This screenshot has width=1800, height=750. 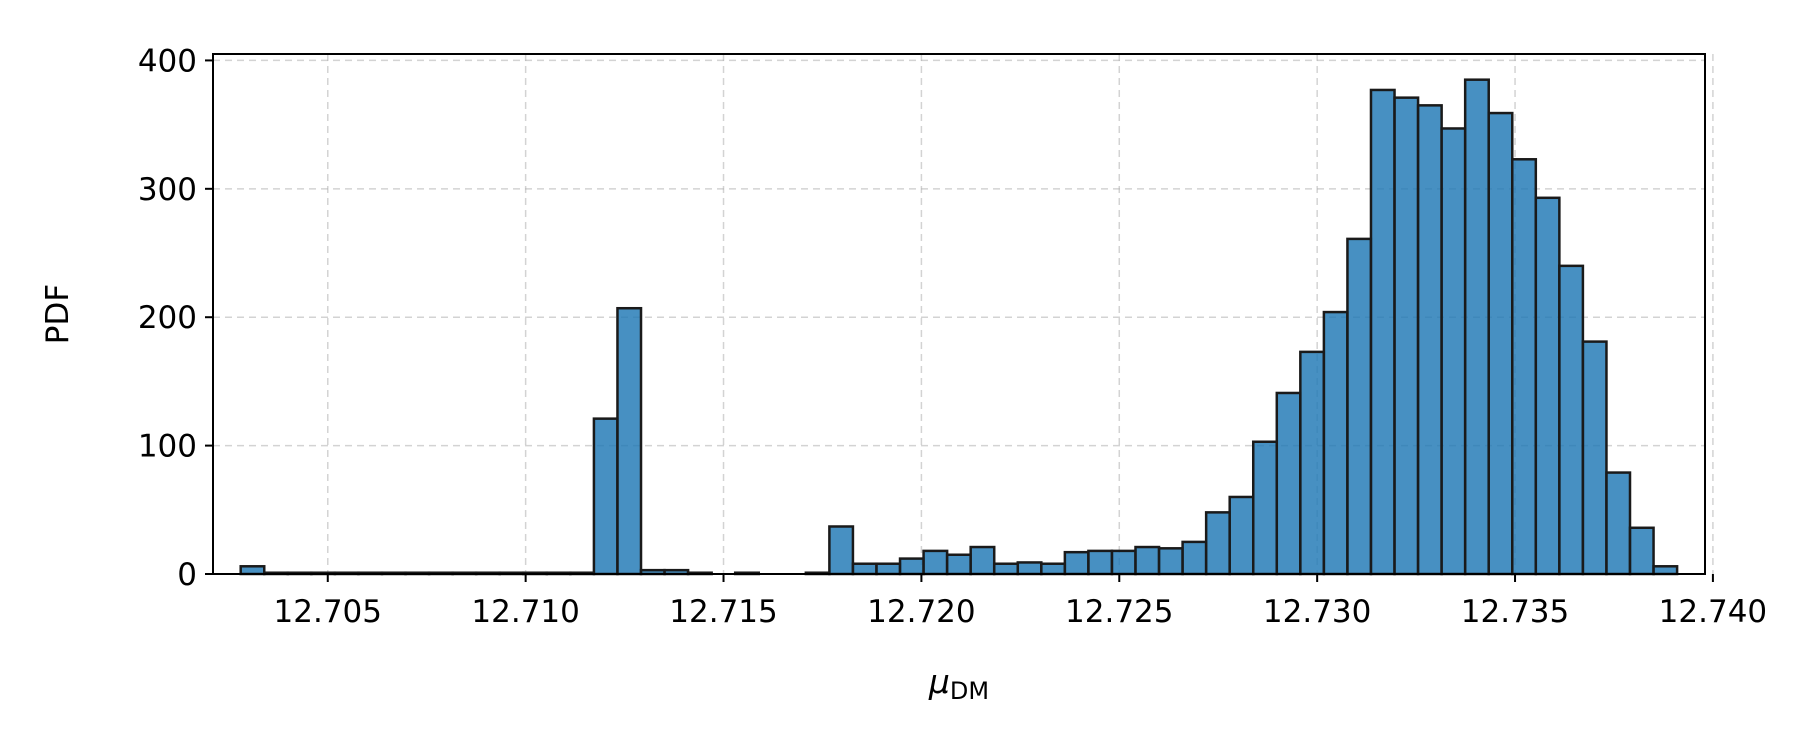 I want to click on x-tick-label-3: 12.720, so click(x=921, y=612).